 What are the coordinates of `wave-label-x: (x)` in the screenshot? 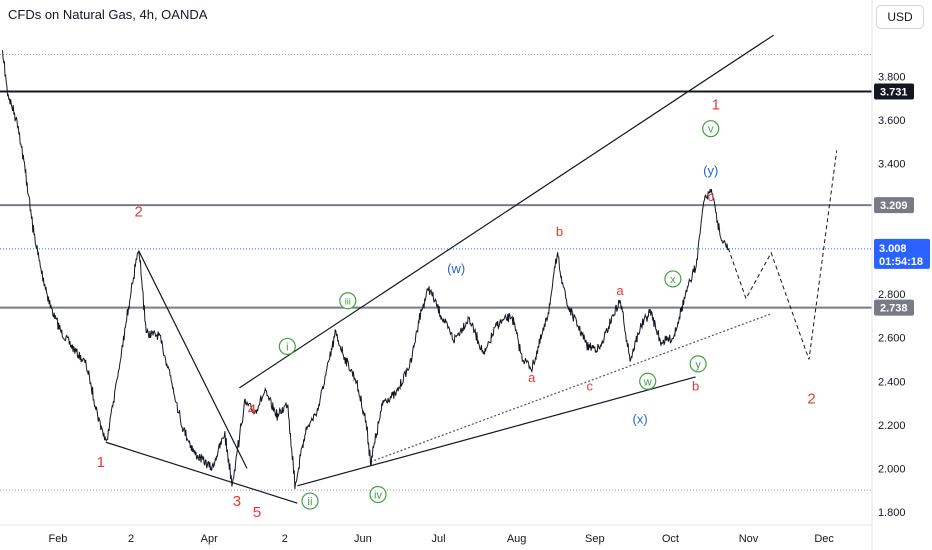 It's located at (640, 418).